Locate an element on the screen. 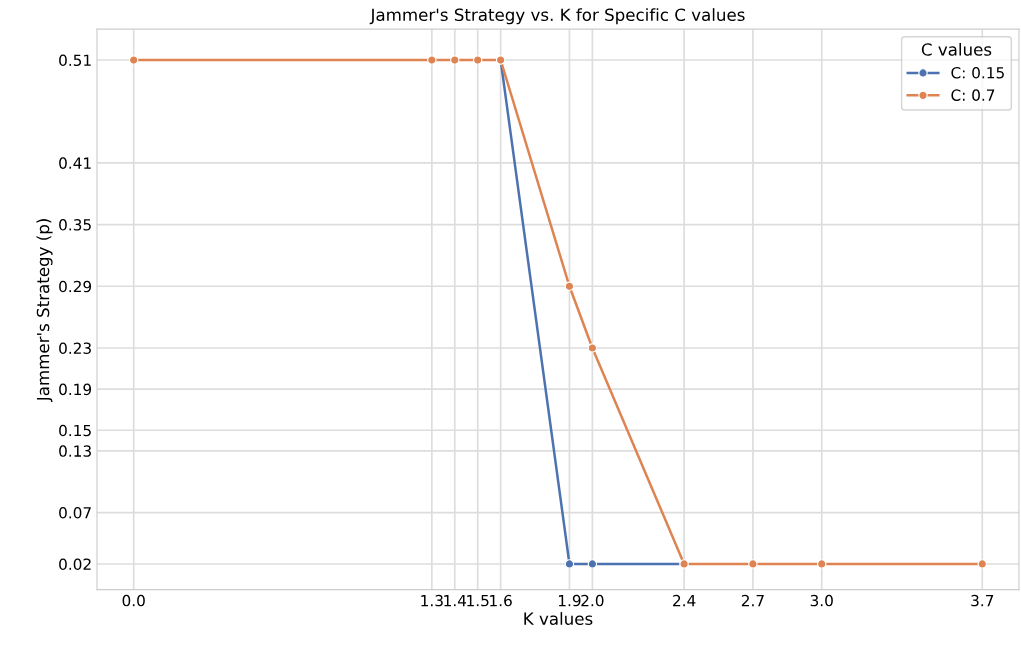 This screenshot has height=648, width=1021. y-tick-label: 0.07 is located at coordinates (75, 513).